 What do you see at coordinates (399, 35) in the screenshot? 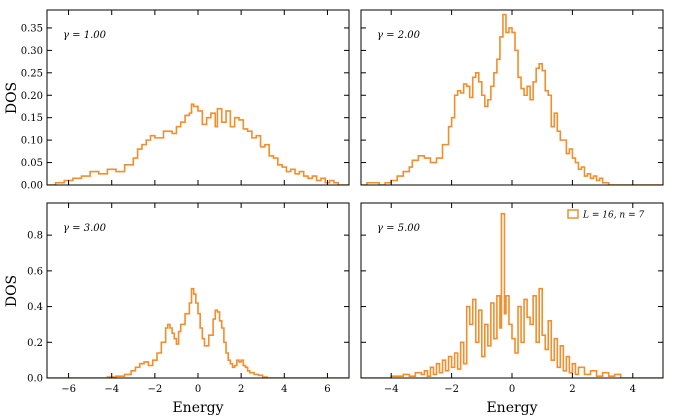
I see `gamma-annotation: γ = 2.00` at bounding box center [399, 35].